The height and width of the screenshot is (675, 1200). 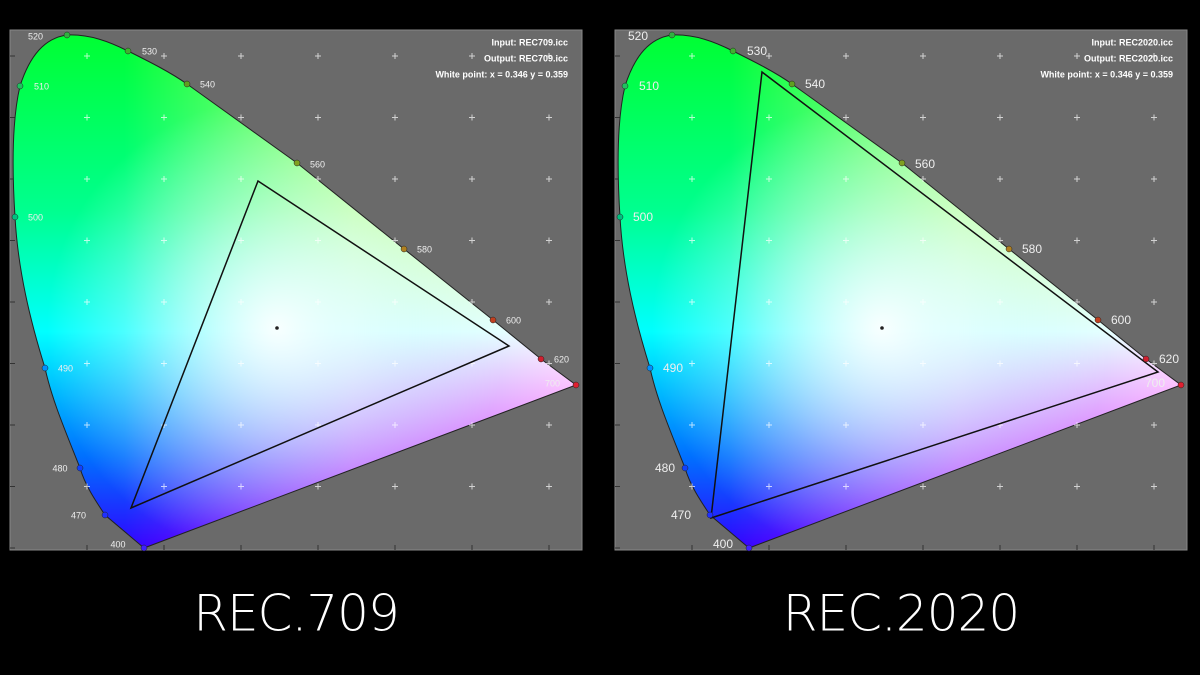 What do you see at coordinates (277, 328) in the screenshot?
I see `white-point` at bounding box center [277, 328].